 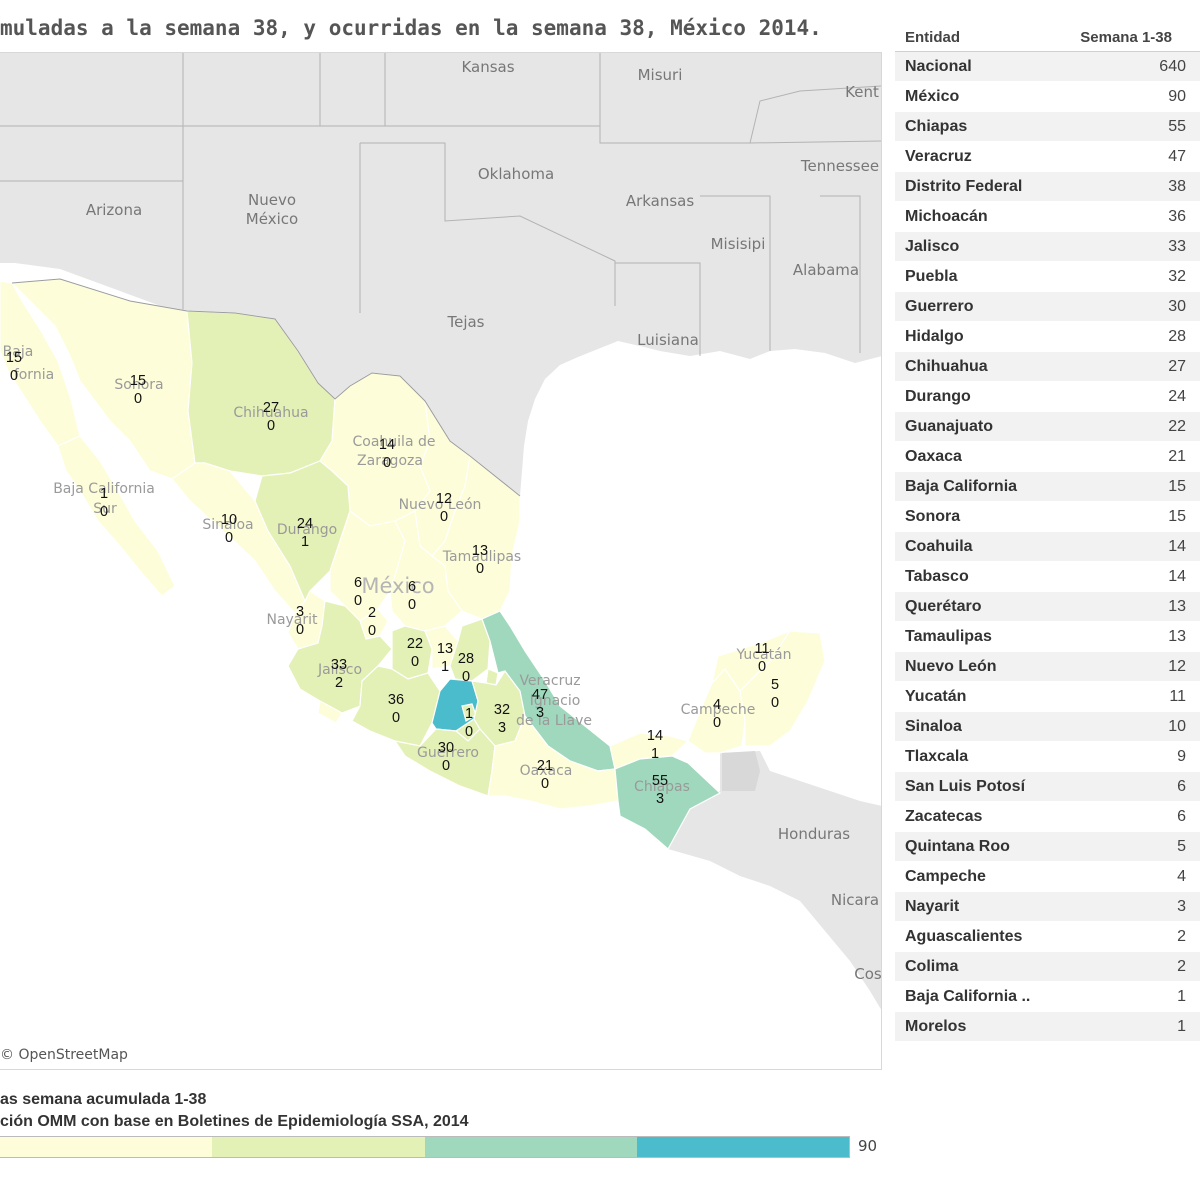 I want to click on count-label-distrito-federal: 10, so click(x=469, y=723).